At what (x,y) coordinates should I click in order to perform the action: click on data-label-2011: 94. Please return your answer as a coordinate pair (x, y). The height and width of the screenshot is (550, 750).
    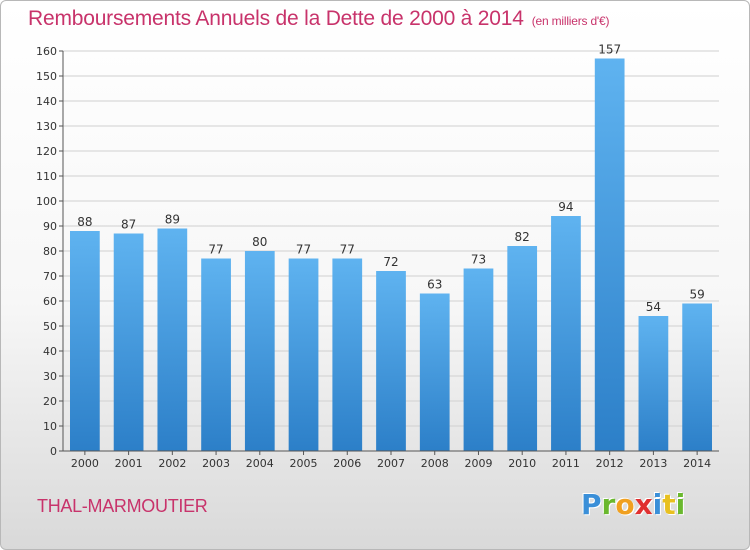
    Looking at the image, I should click on (565, 207).